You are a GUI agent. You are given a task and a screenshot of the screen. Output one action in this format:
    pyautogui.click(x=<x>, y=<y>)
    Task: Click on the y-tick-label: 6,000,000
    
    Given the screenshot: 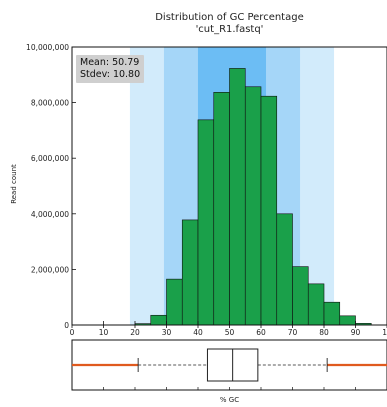 What is the action you would take?
    pyautogui.click(x=50, y=158)
    